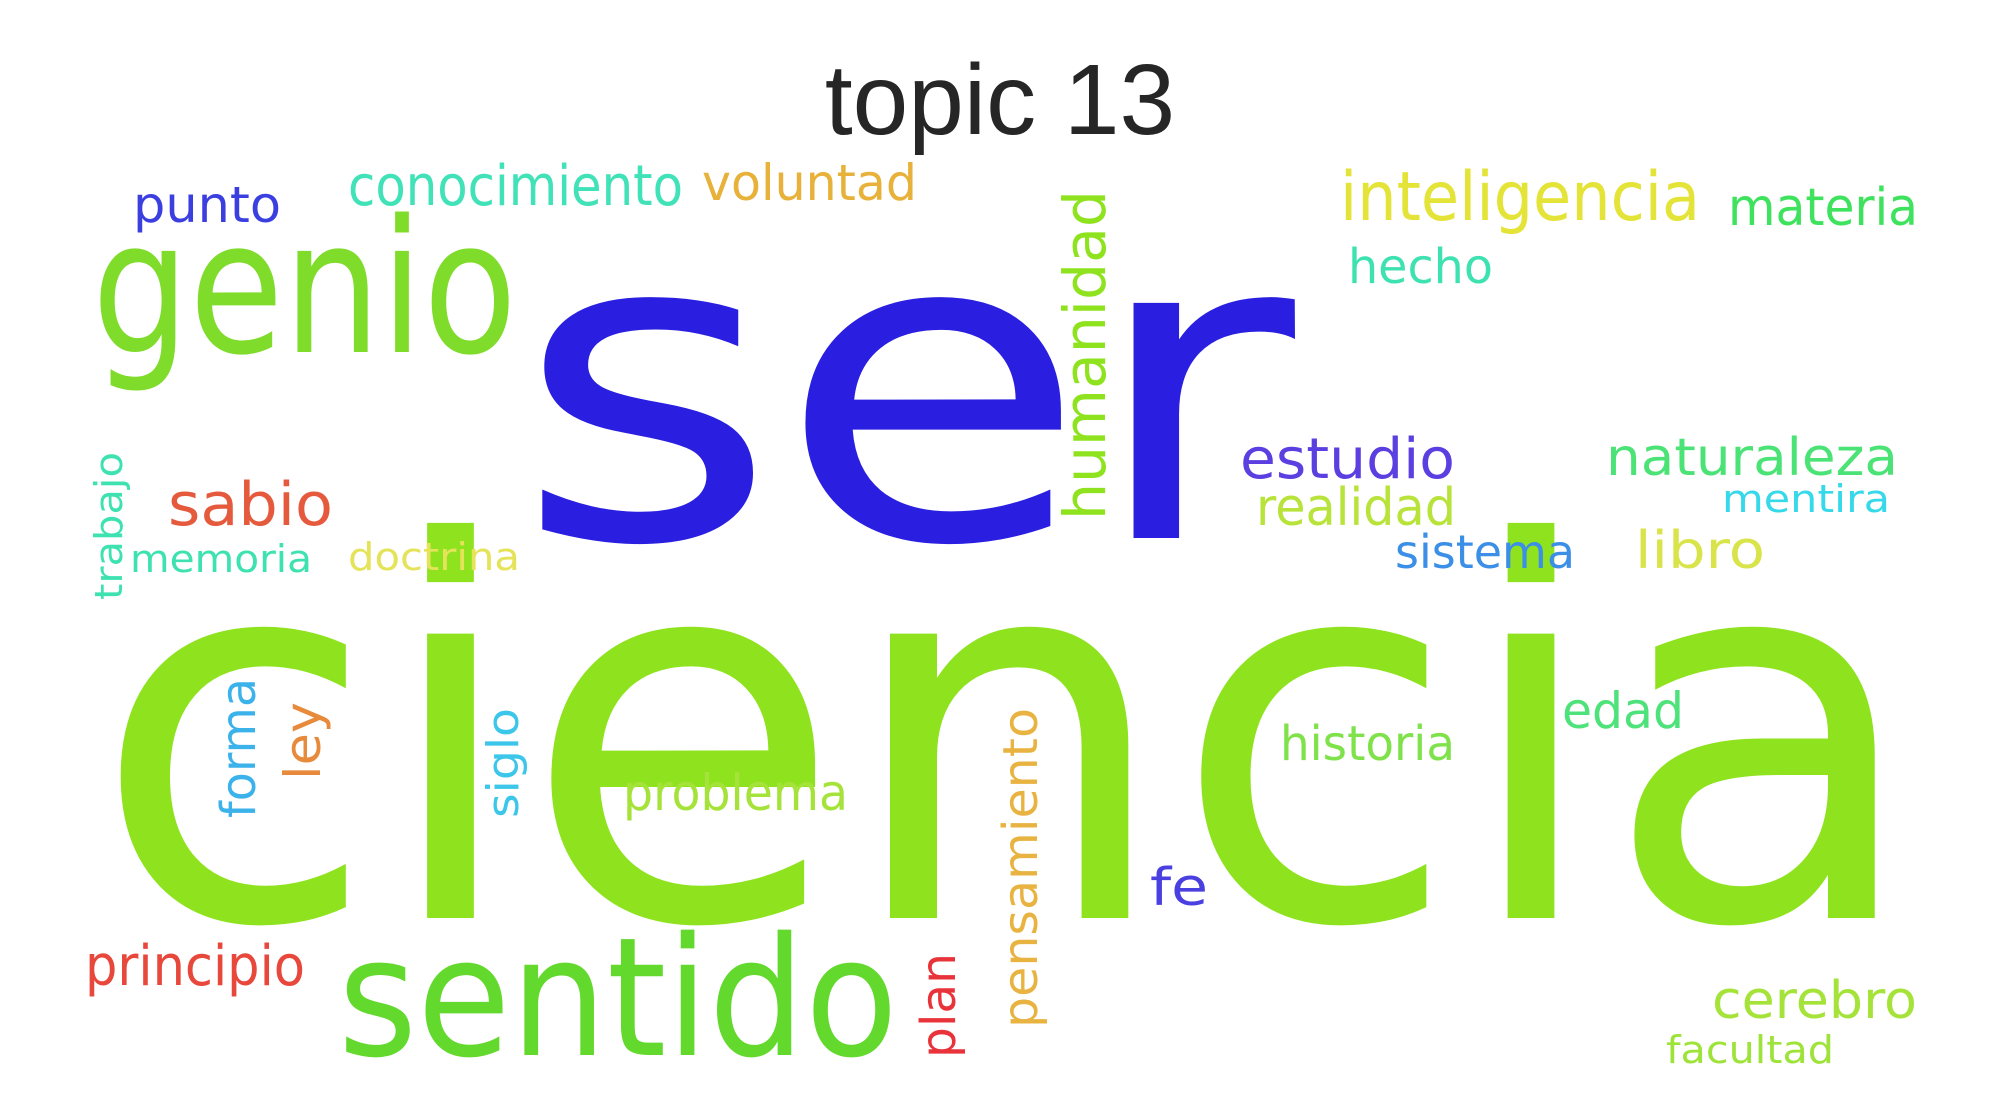 This screenshot has height=1100, width=2000. What do you see at coordinates (1700, 551) in the screenshot?
I see `word-libro: libro` at bounding box center [1700, 551].